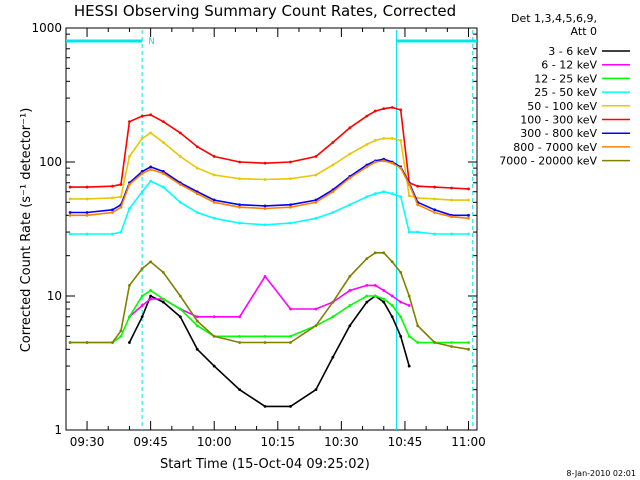  What do you see at coordinates (87, 442) in the screenshot?
I see `x-tick-label: 09:30` at bounding box center [87, 442].